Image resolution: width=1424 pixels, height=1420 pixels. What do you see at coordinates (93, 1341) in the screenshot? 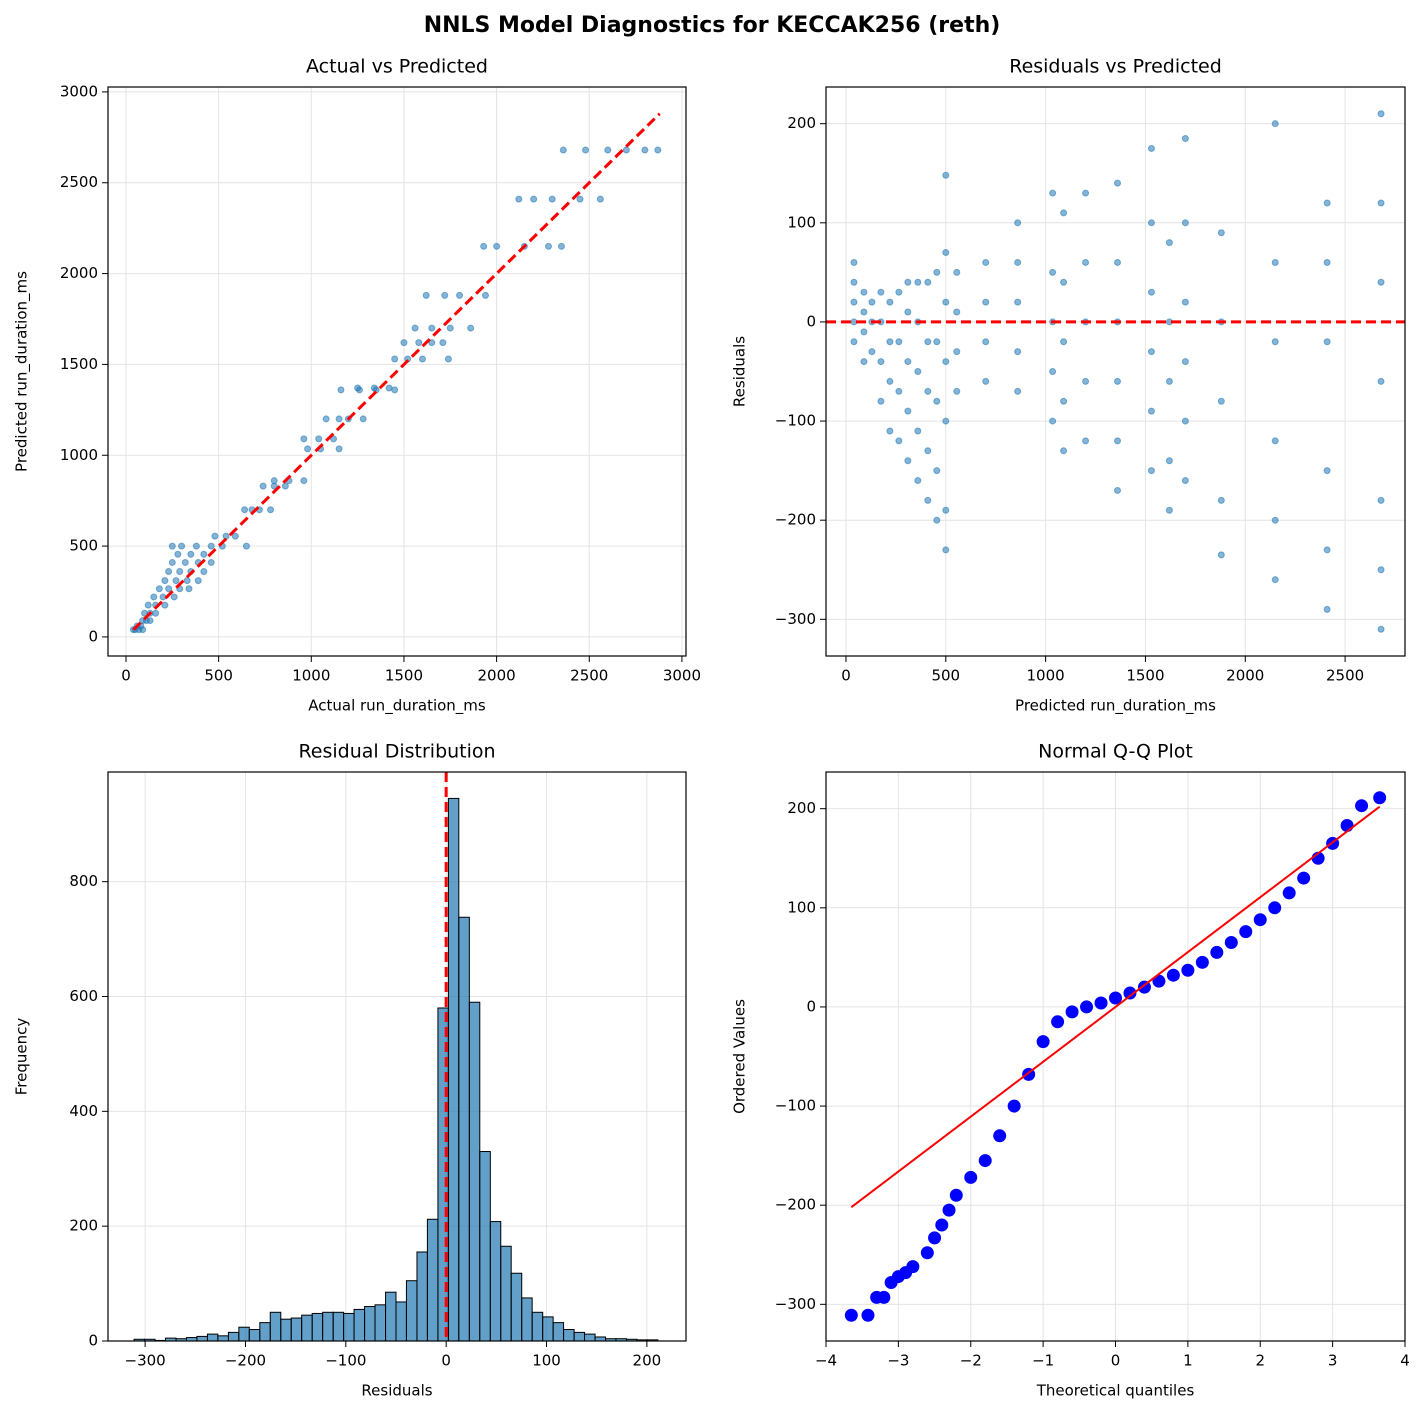
I see `y-tick-label: 0` at bounding box center [93, 1341].